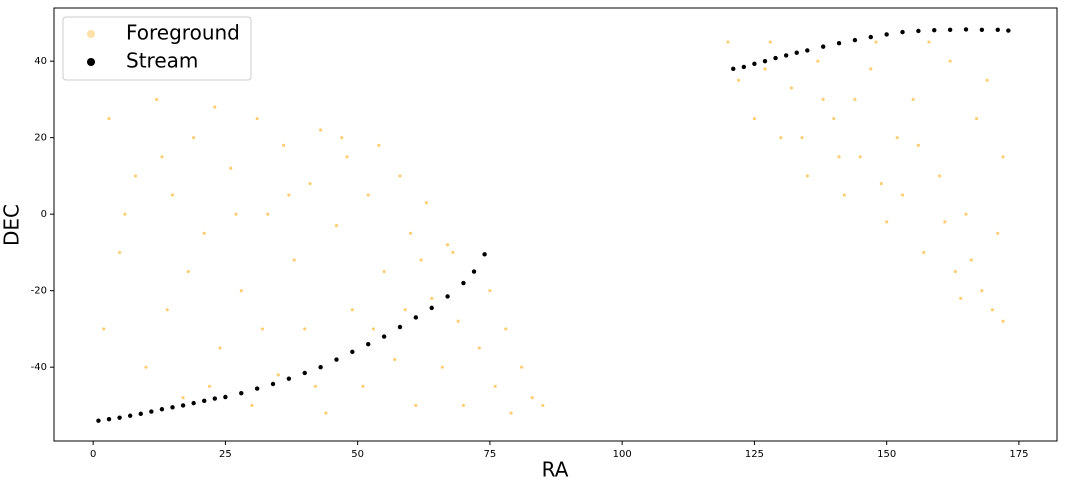  What do you see at coordinates (39, 367) in the screenshot?
I see `y-tick-label: -40` at bounding box center [39, 367].